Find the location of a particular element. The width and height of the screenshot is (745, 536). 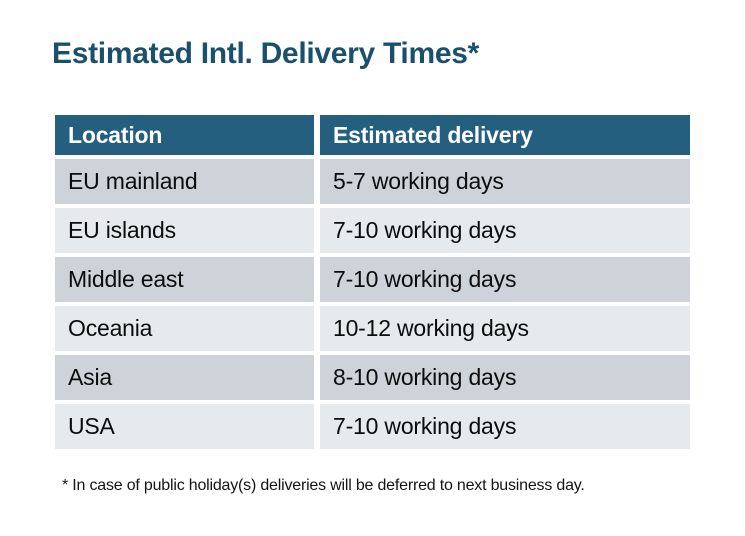

delivery-cell: 8-10 working days is located at coordinates (505, 377).